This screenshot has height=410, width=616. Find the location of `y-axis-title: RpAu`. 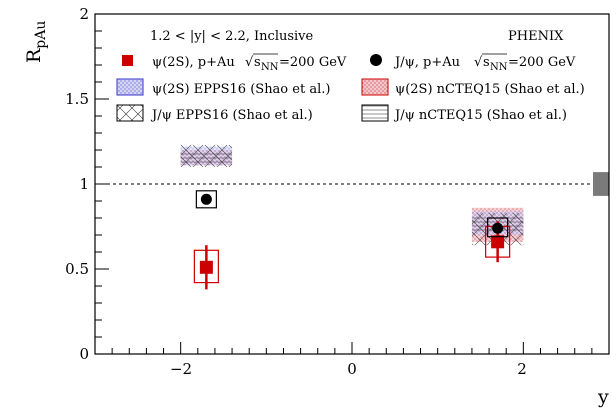

y-axis-title: RpAu is located at coordinates (36, 42).